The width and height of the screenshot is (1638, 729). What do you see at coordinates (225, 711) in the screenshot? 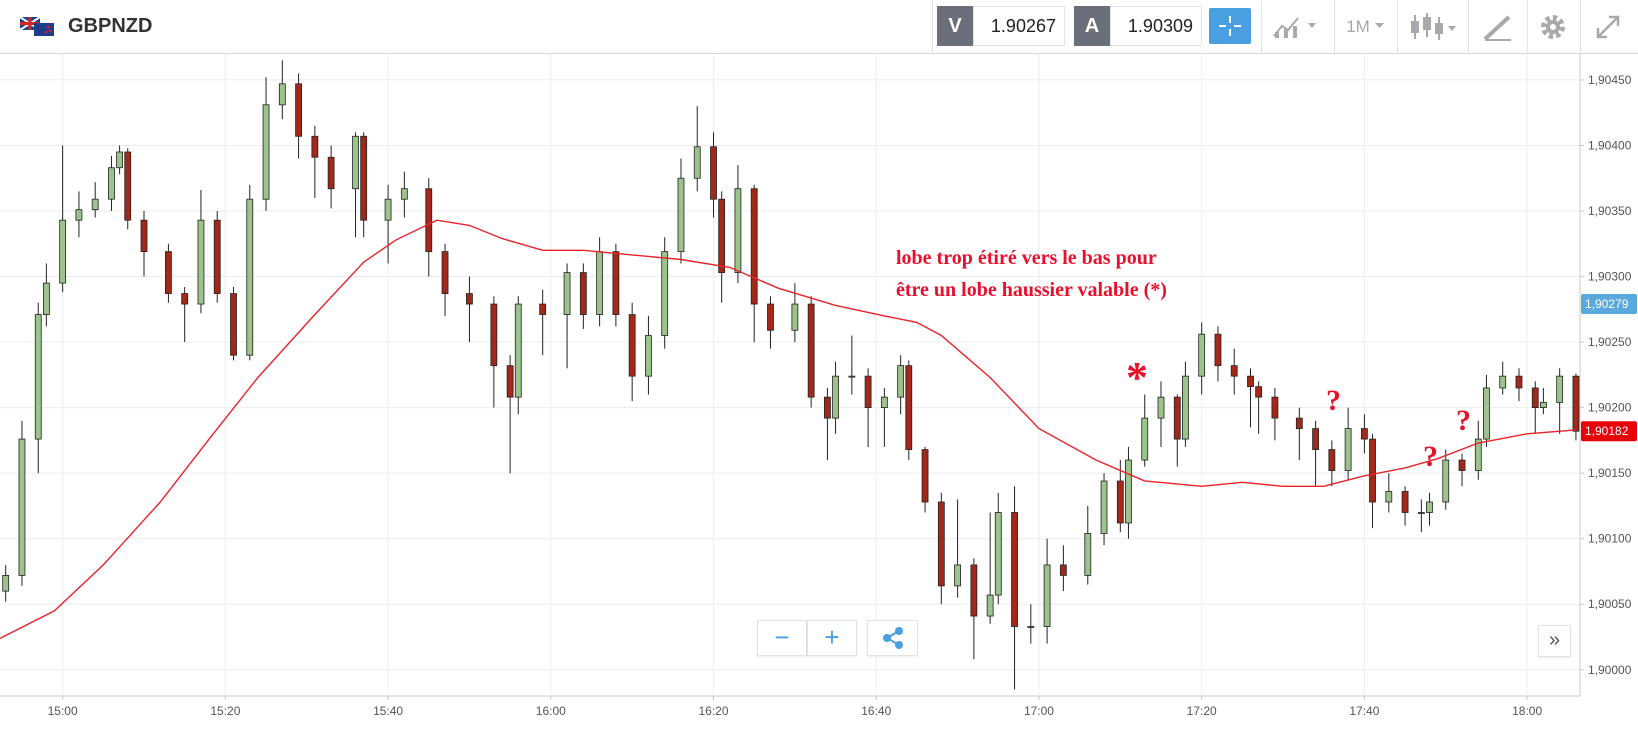
I see `x-tick-label: 15:20` at bounding box center [225, 711].